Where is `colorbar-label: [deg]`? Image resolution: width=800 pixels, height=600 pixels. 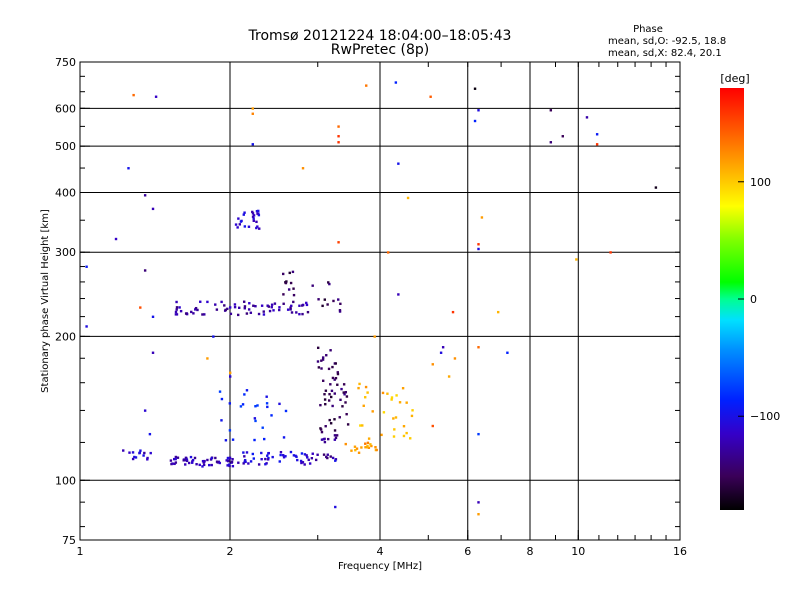
colorbar-label: [deg] is located at coordinates (734, 78).